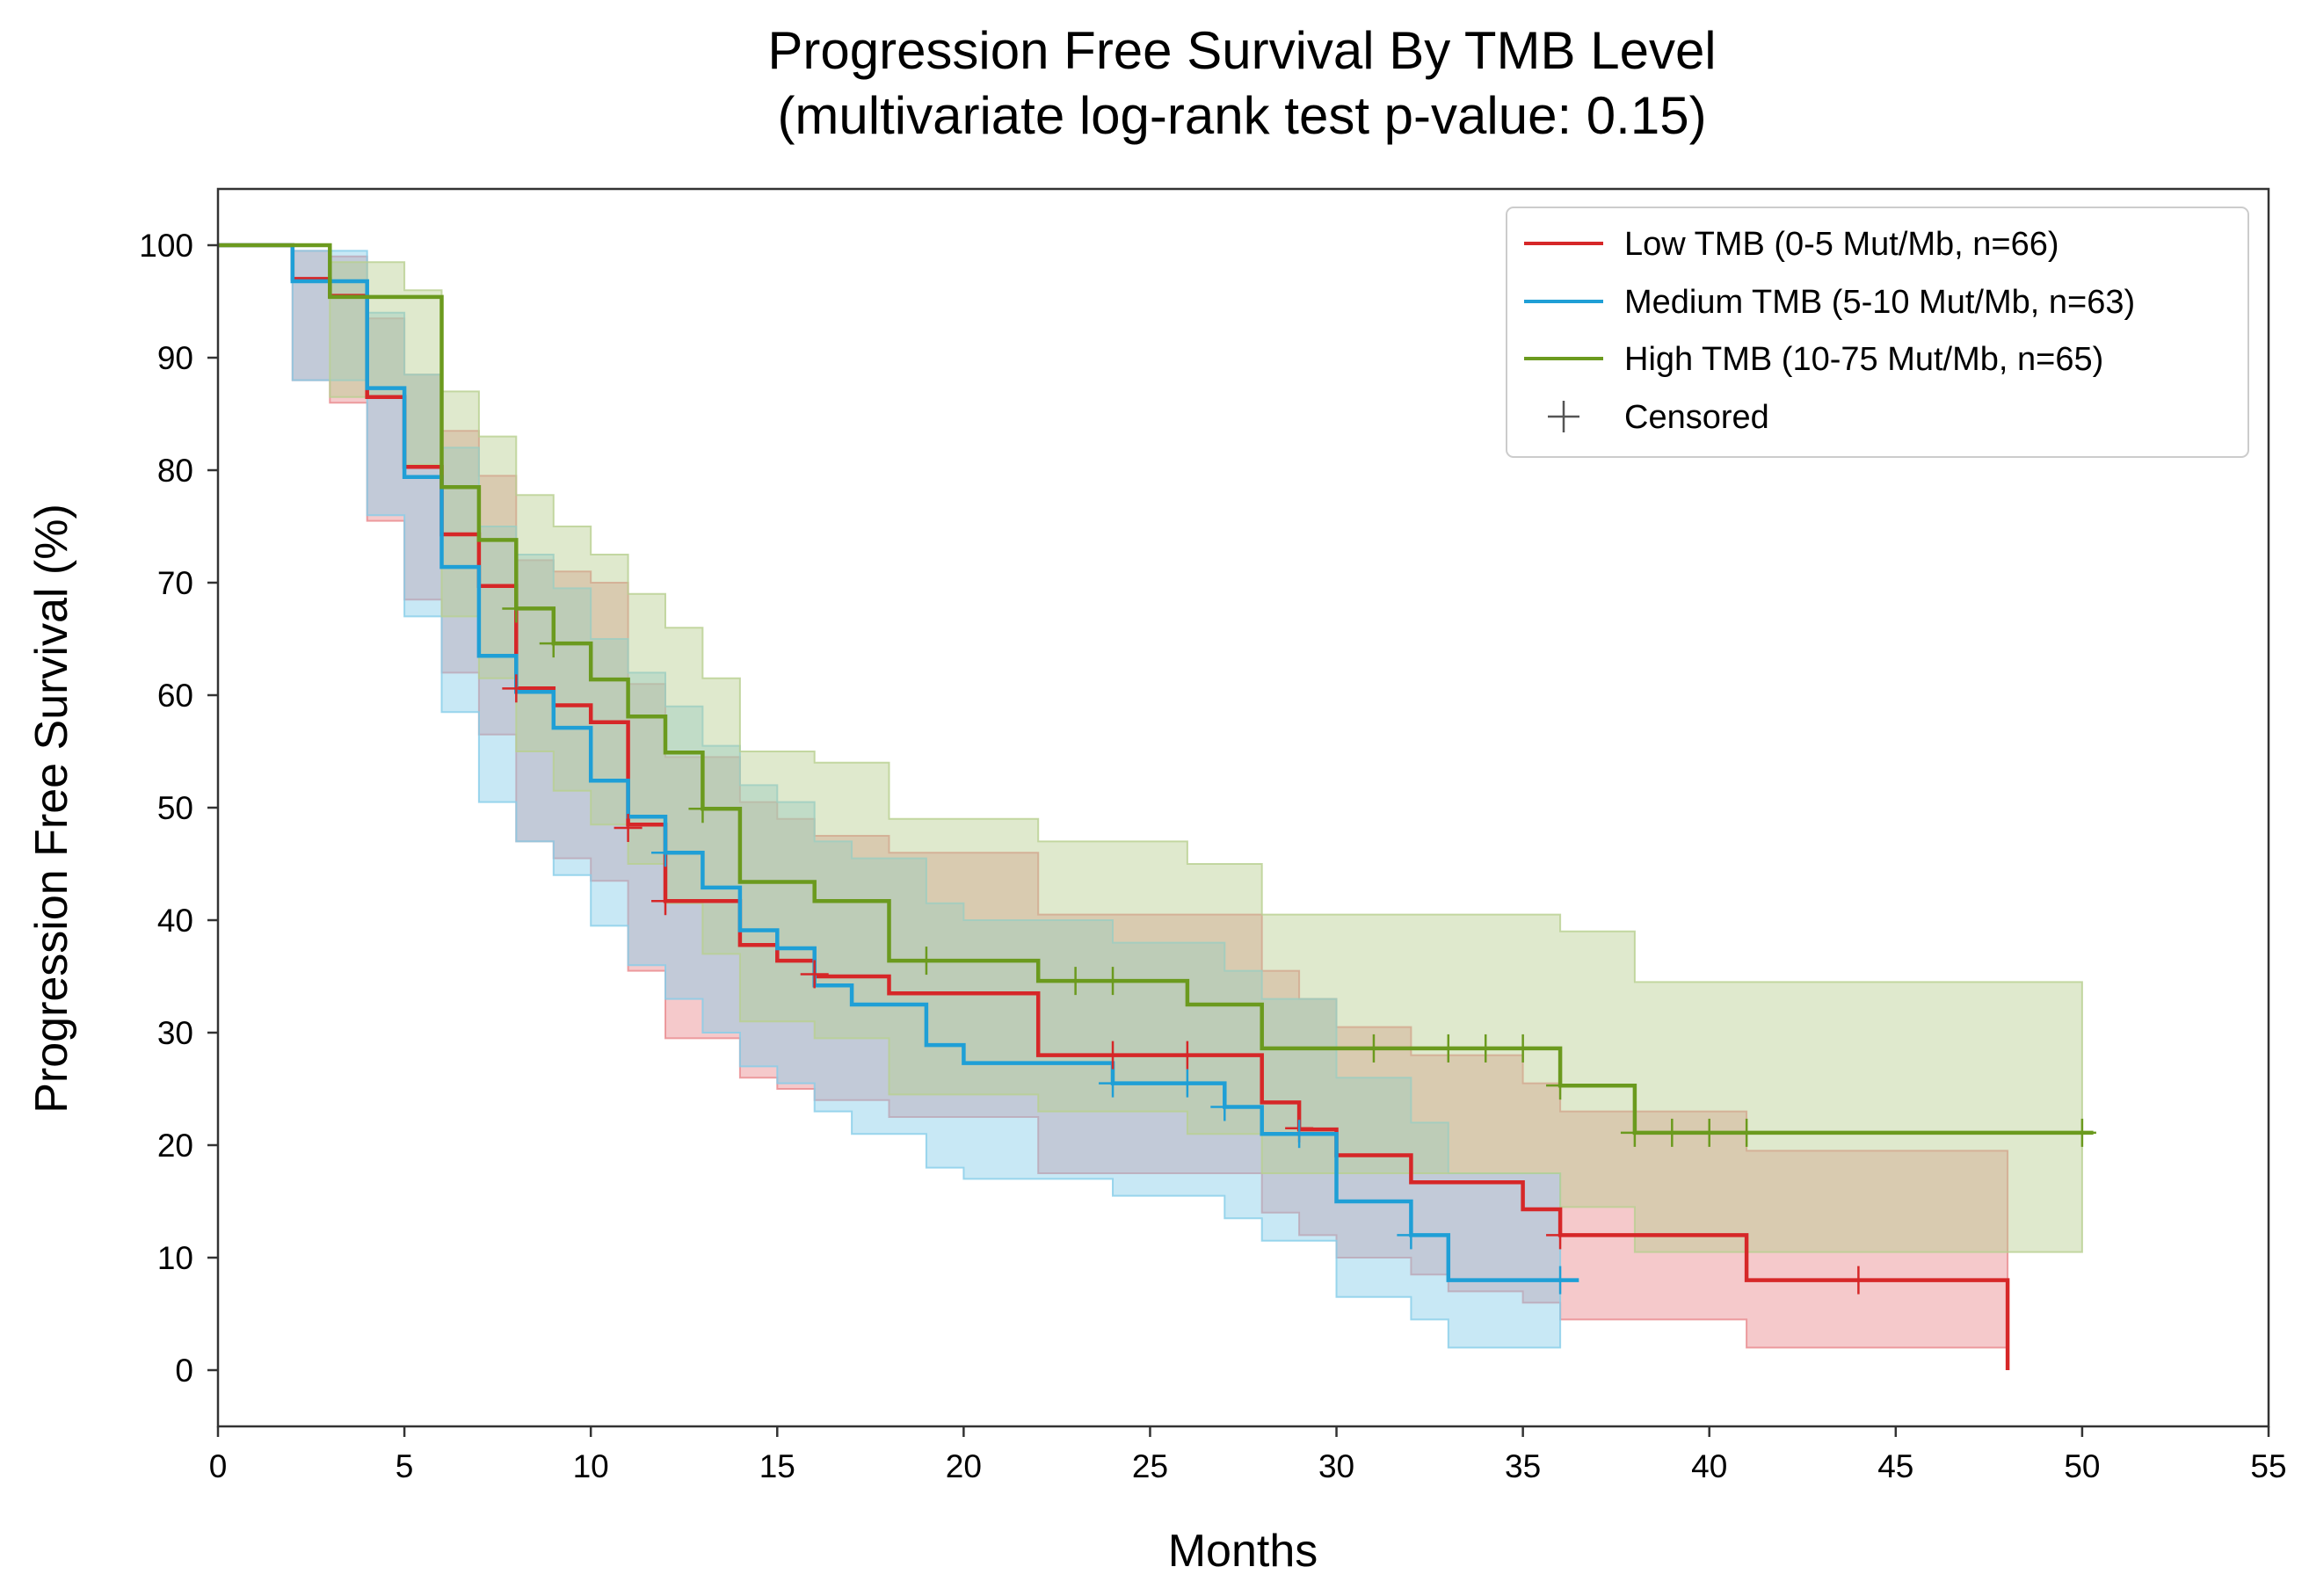 This screenshot has height=1596, width=2309. I want to click on legend-label-medium-tmb: Medium TMB (5-10 Mut/Mb, n=63), so click(1880, 302).